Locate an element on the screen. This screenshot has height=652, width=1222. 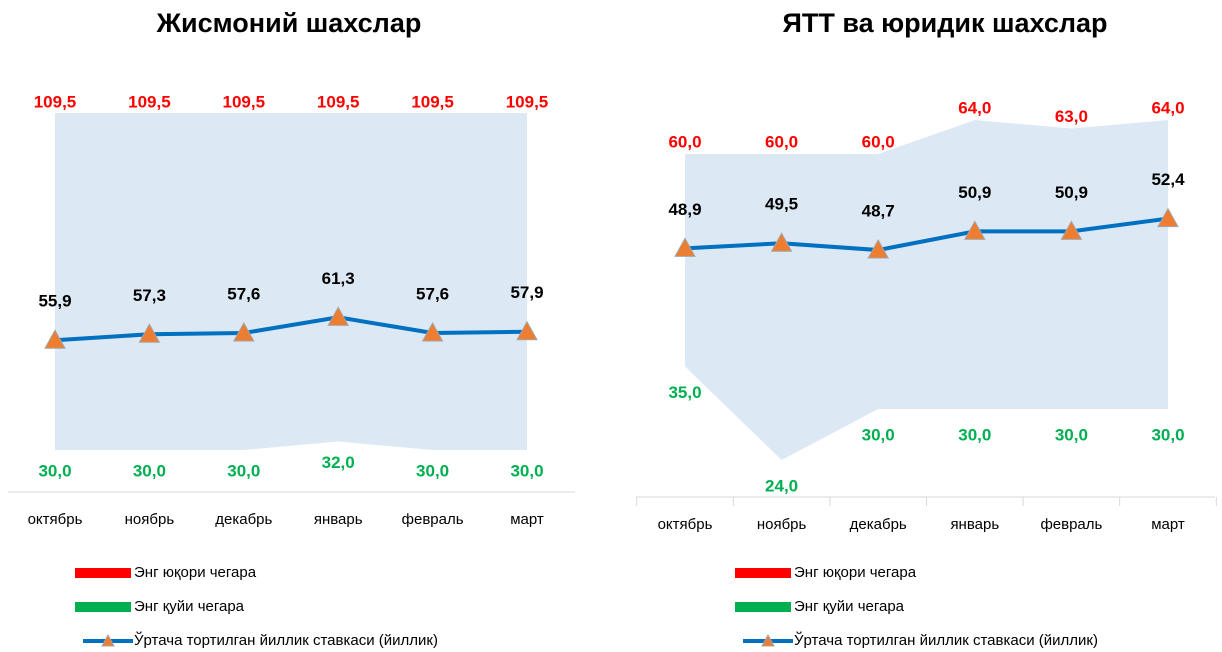
max-label: 63,0 is located at coordinates (1071, 116).